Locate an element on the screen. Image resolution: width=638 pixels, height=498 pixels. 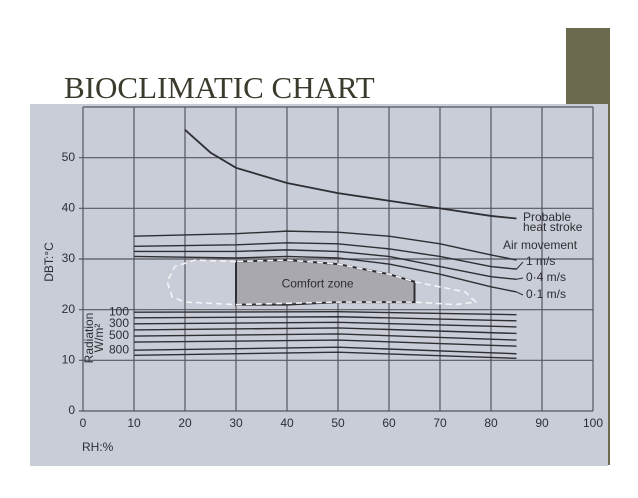
radiation-label: W/m² is located at coordinates (99, 338).